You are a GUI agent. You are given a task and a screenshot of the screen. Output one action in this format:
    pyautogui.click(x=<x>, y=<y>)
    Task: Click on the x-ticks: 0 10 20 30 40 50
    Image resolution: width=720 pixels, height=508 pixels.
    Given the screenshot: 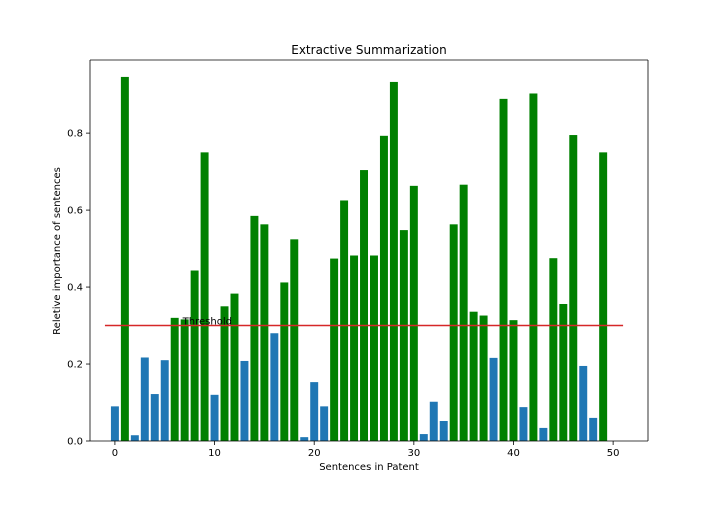 What is the action you would take?
    pyautogui.click(x=366, y=450)
    